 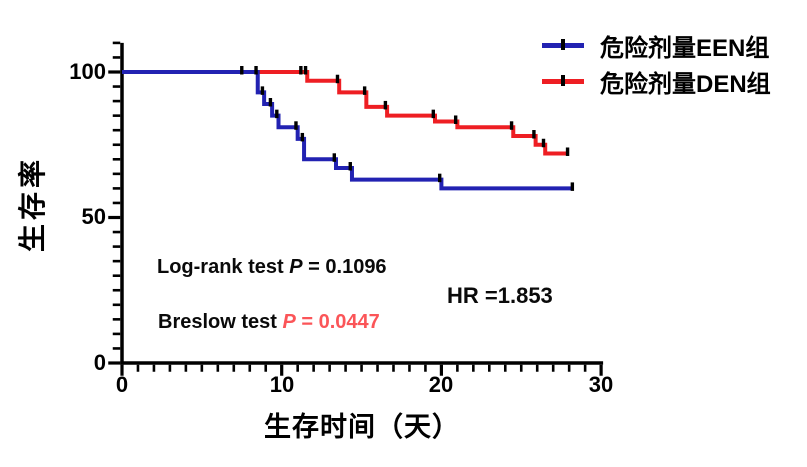 What do you see at coordinates (344, 267) in the screenshot?
I see `logrank-value: = 0.1096` at bounding box center [344, 267].